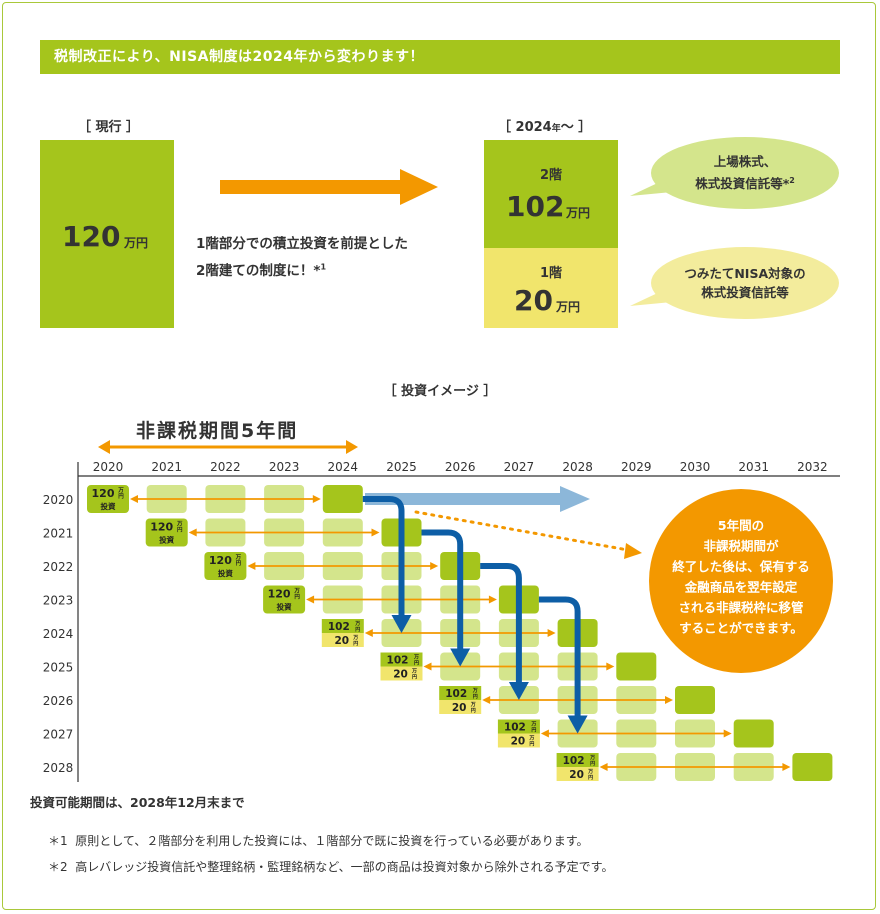 This screenshot has width=880, height=914. What do you see at coordinates (58, 841) in the screenshot?
I see `footnote-1-mark: ＊1` at bounding box center [58, 841].